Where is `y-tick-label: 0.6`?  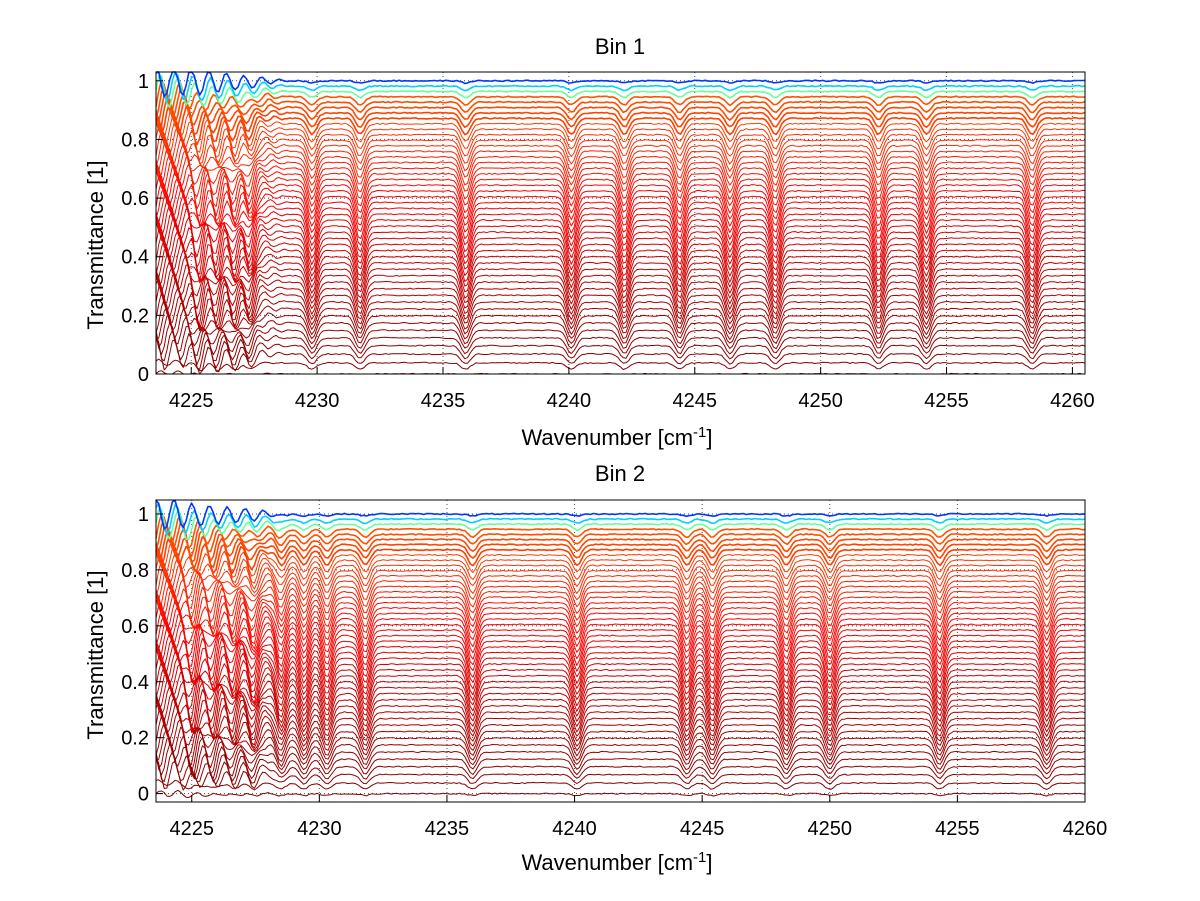 y-tick-label: 0.6 is located at coordinates (135, 627).